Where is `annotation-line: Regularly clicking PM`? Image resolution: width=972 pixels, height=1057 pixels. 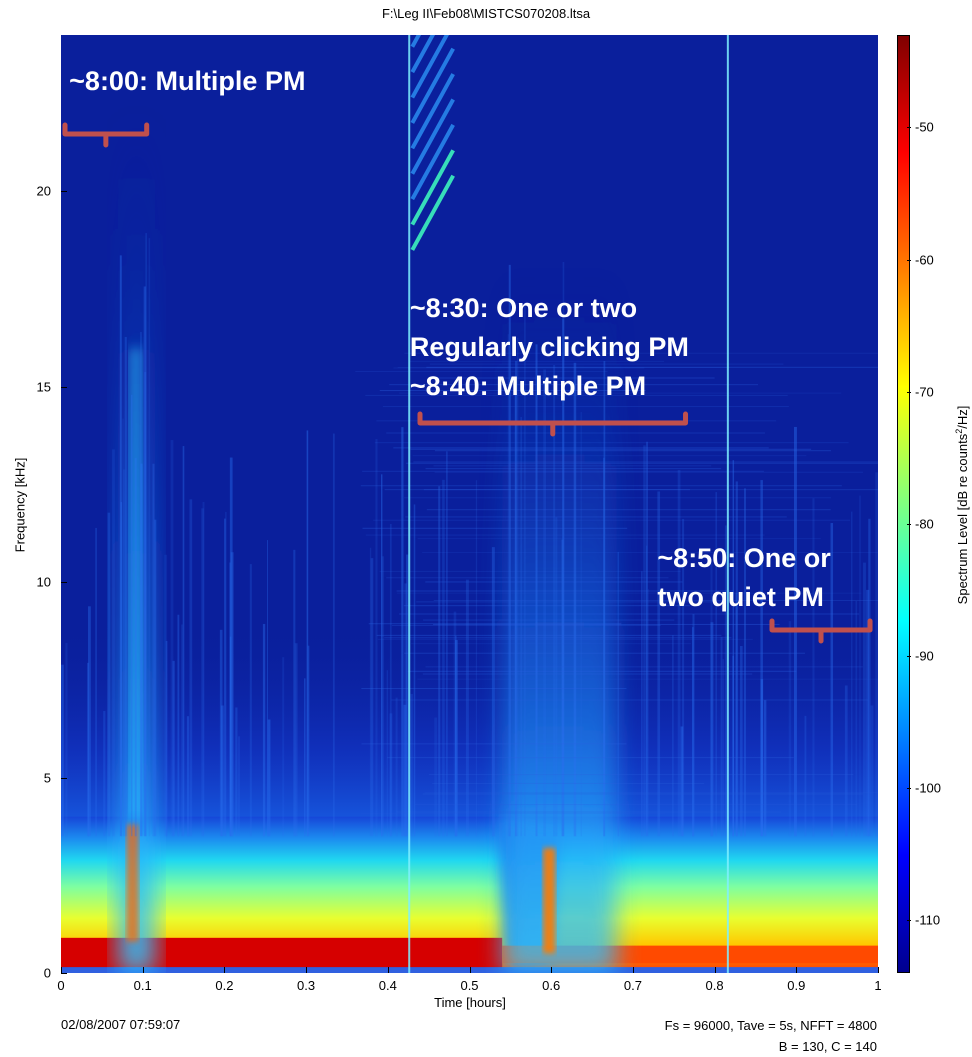 annotation-line: Regularly clicking PM is located at coordinates (549, 347).